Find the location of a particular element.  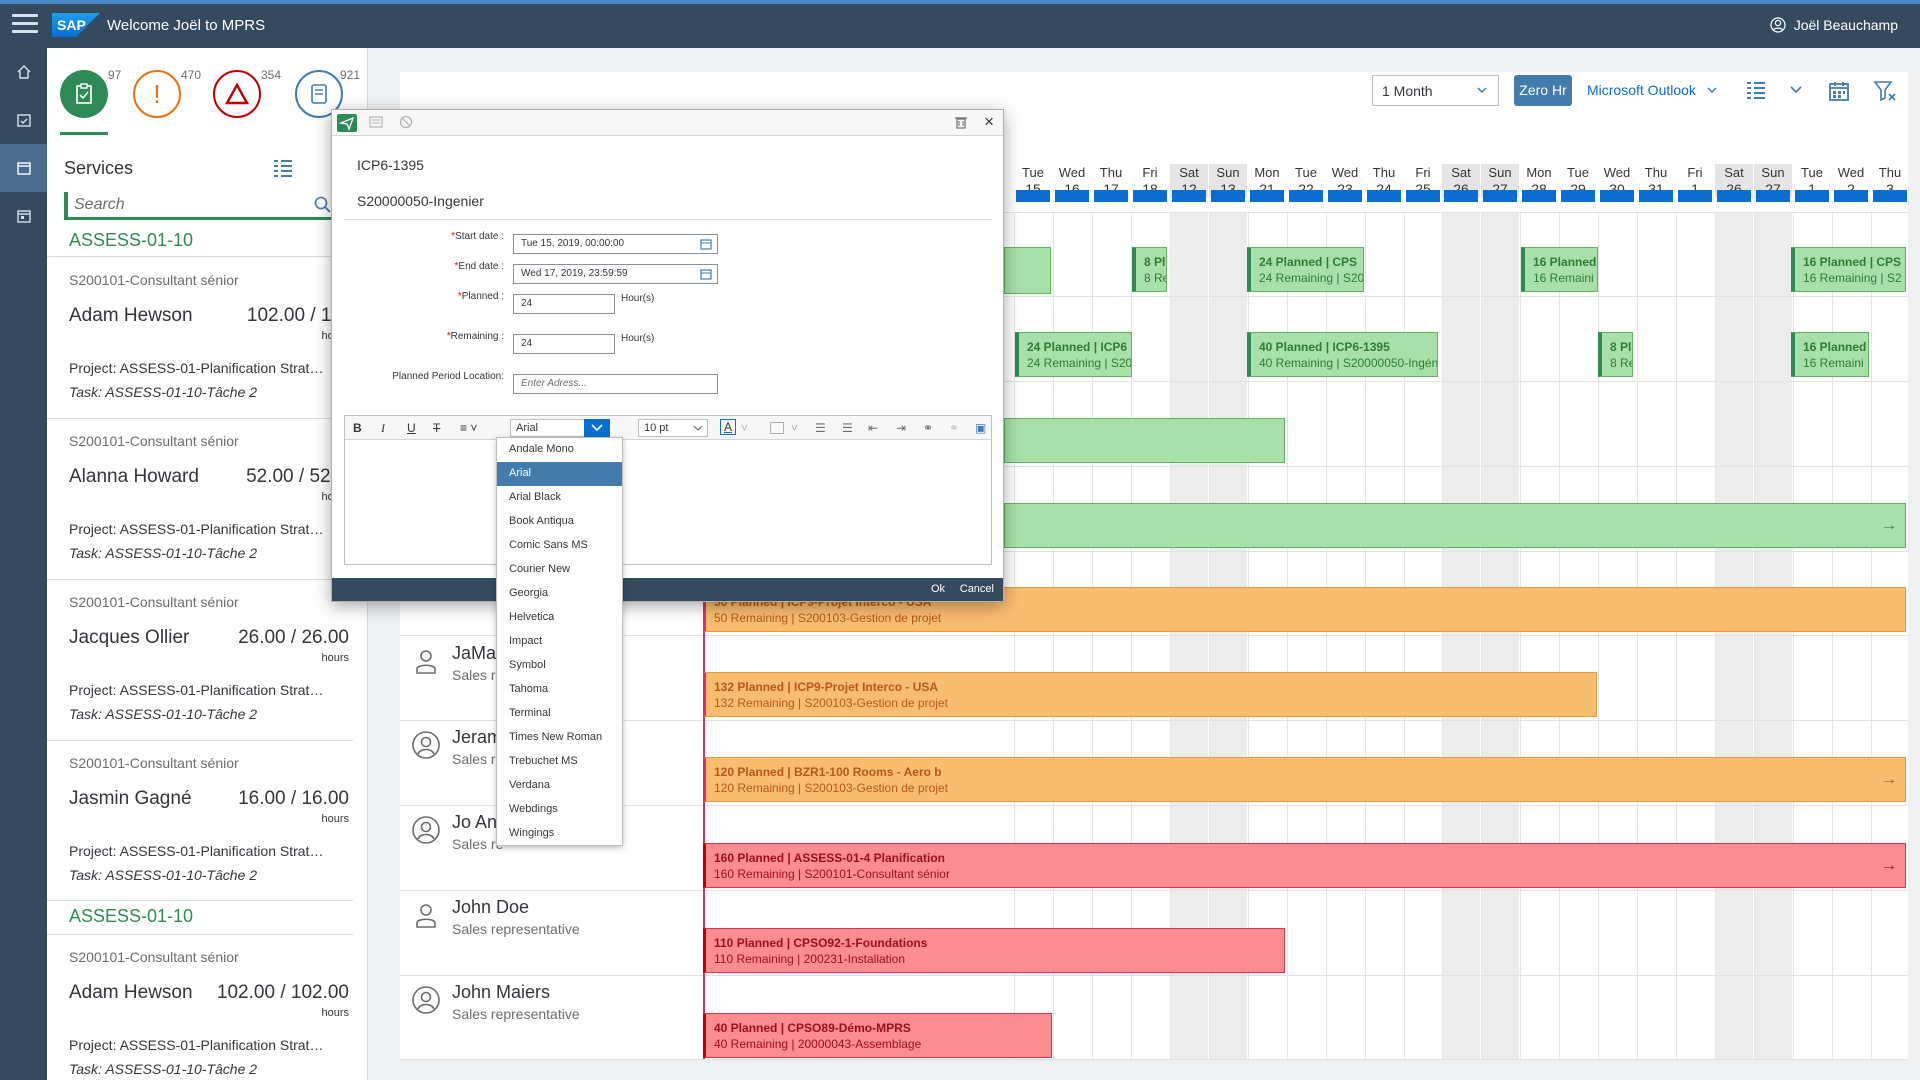

assignment-bar: → is located at coordinates (1455, 525).